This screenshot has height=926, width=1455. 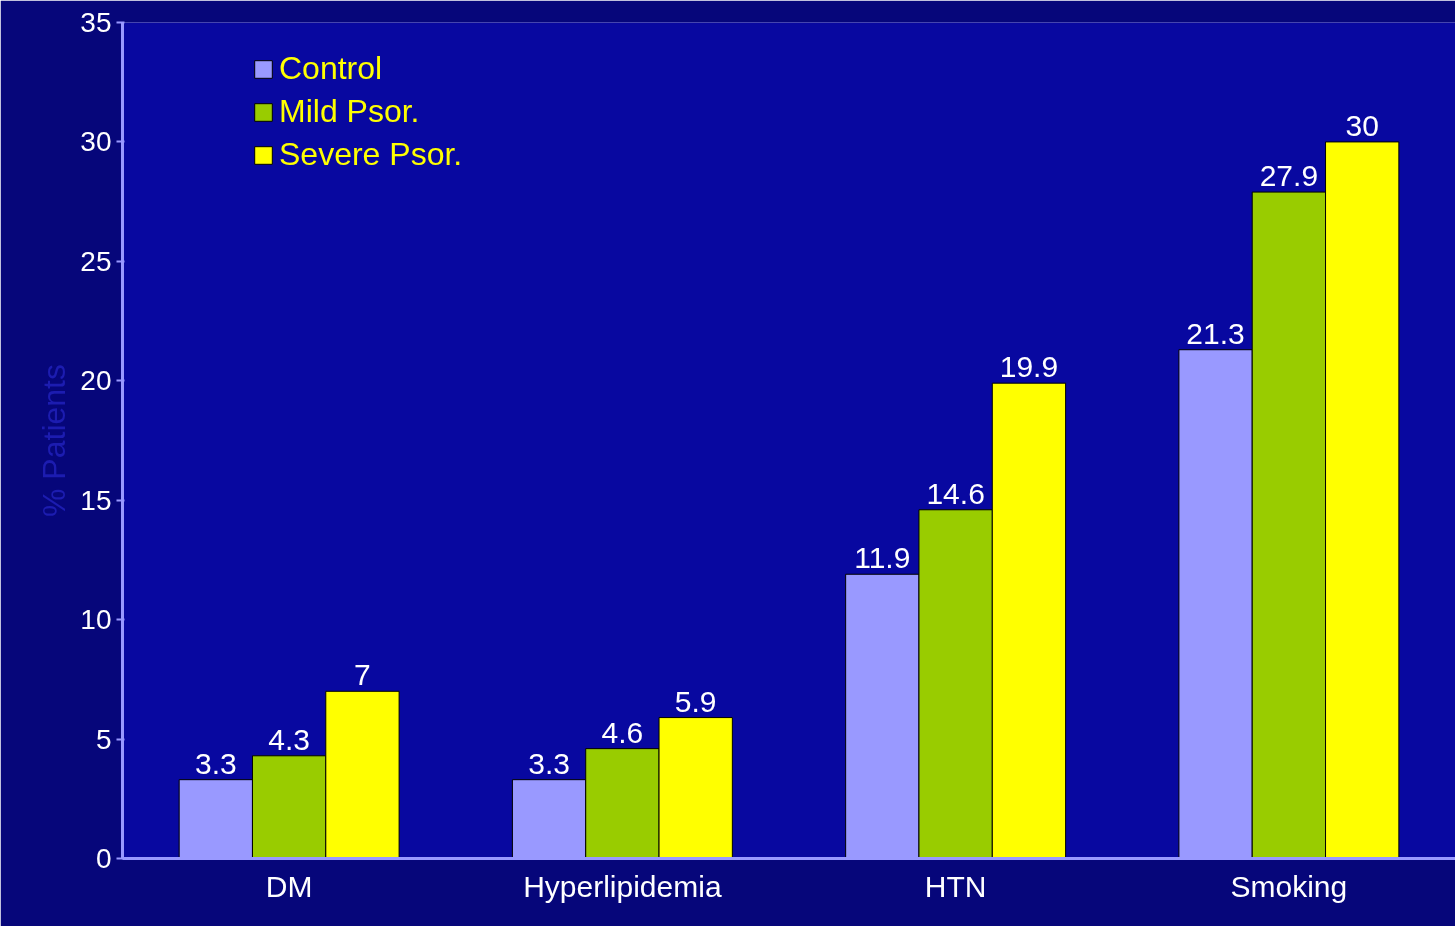 What do you see at coordinates (103, 739) in the screenshot?
I see `y-tick-label: 5` at bounding box center [103, 739].